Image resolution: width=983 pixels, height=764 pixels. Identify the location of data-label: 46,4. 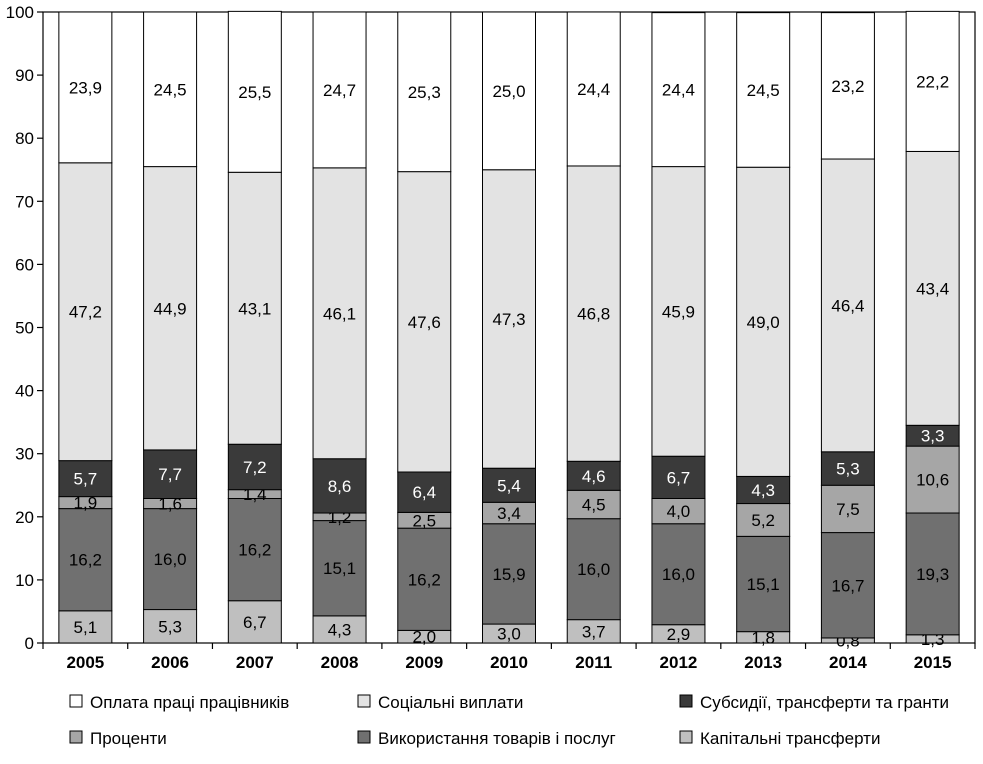
(847, 305).